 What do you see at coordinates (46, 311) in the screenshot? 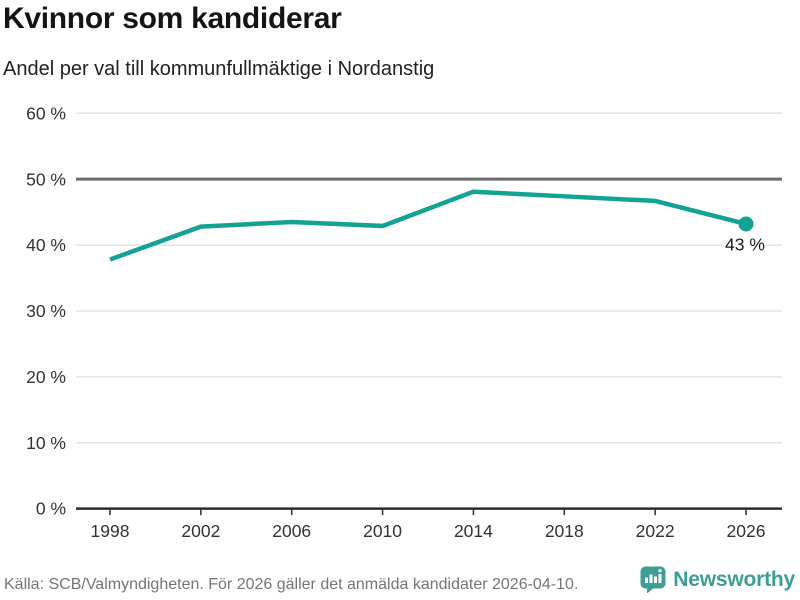
I see `y-axis-tick-label: 30 %` at bounding box center [46, 311].